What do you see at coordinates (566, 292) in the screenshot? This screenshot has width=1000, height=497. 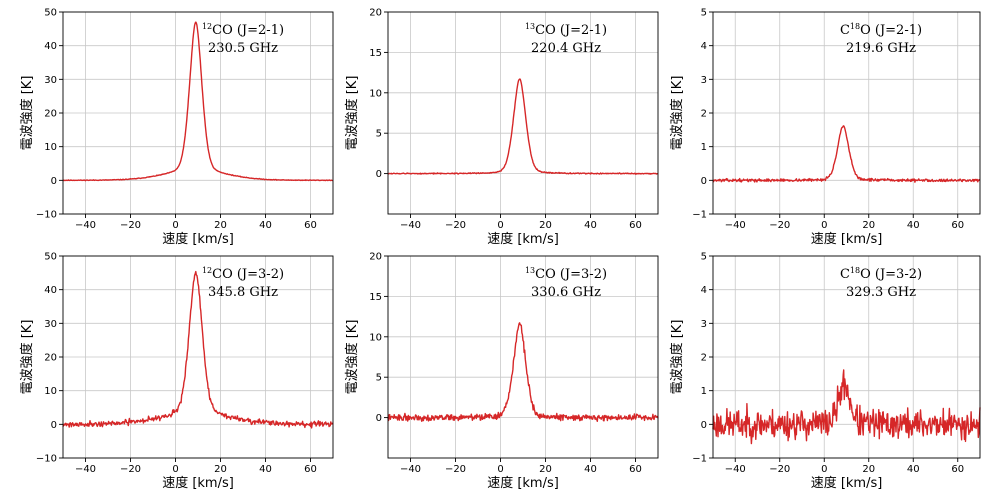 I see `line-frequency-label: 330.6 GHz` at bounding box center [566, 292].